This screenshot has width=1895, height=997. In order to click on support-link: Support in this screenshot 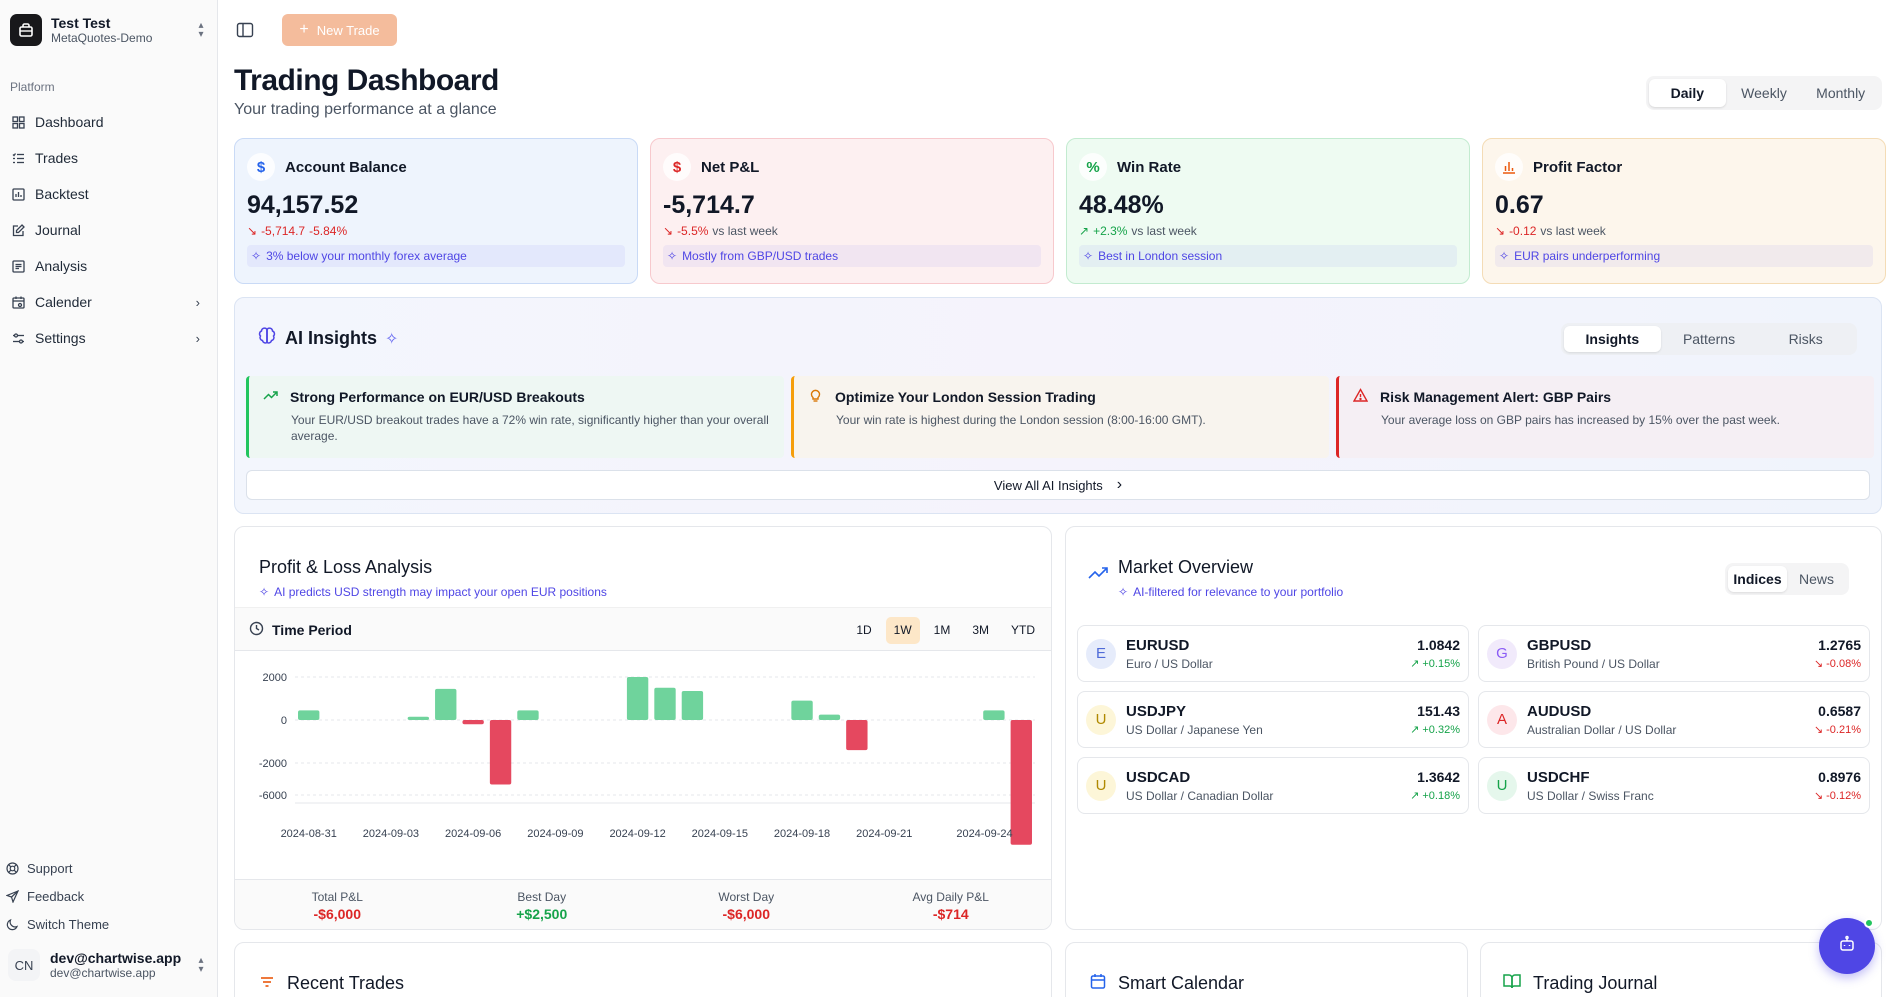, I will do `click(109, 868)`.